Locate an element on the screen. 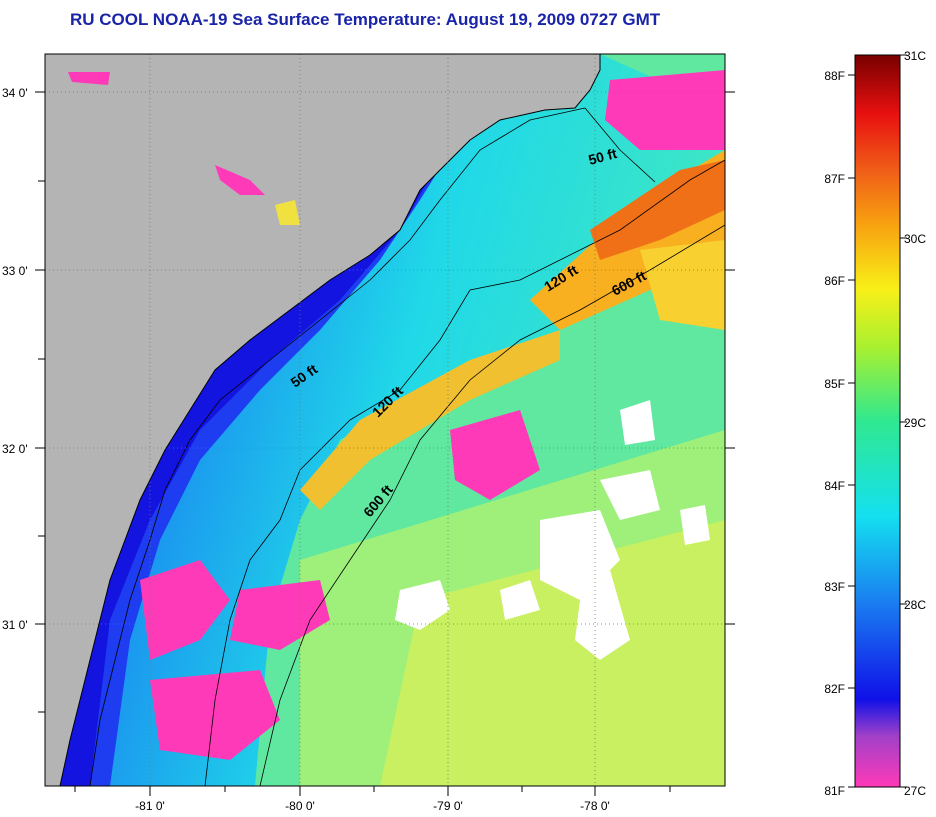 Image resolution: width=936 pixels, height=817 pixels. colorbar-label-30c: 30C is located at coordinates (915, 239).